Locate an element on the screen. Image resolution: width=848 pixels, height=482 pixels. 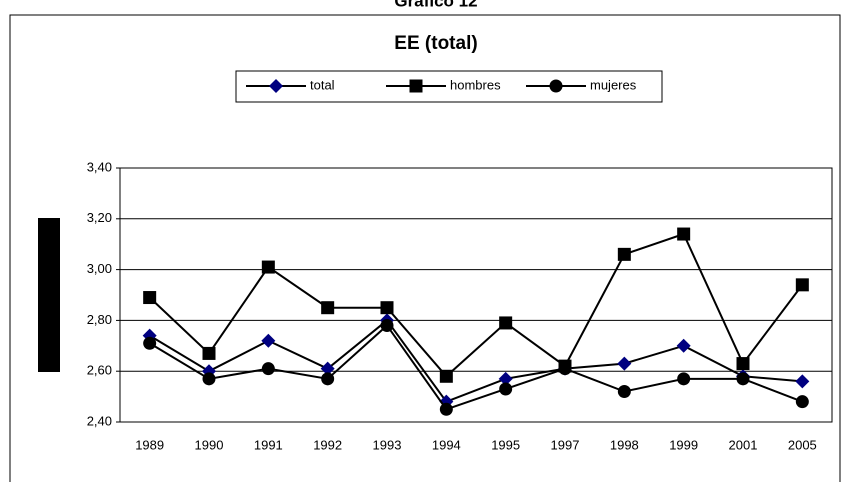
legend-box is located at coordinates (449, 86).